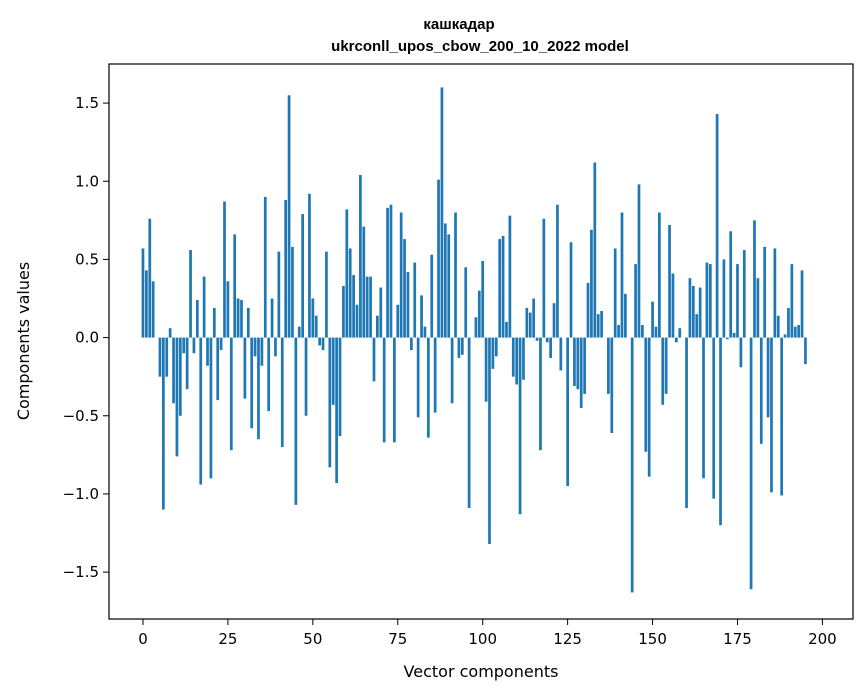 The height and width of the screenshot is (696, 867). What do you see at coordinates (822, 639) in the screenshot?
I see `x-tick-label: 200` at bounding box center [822, 639].